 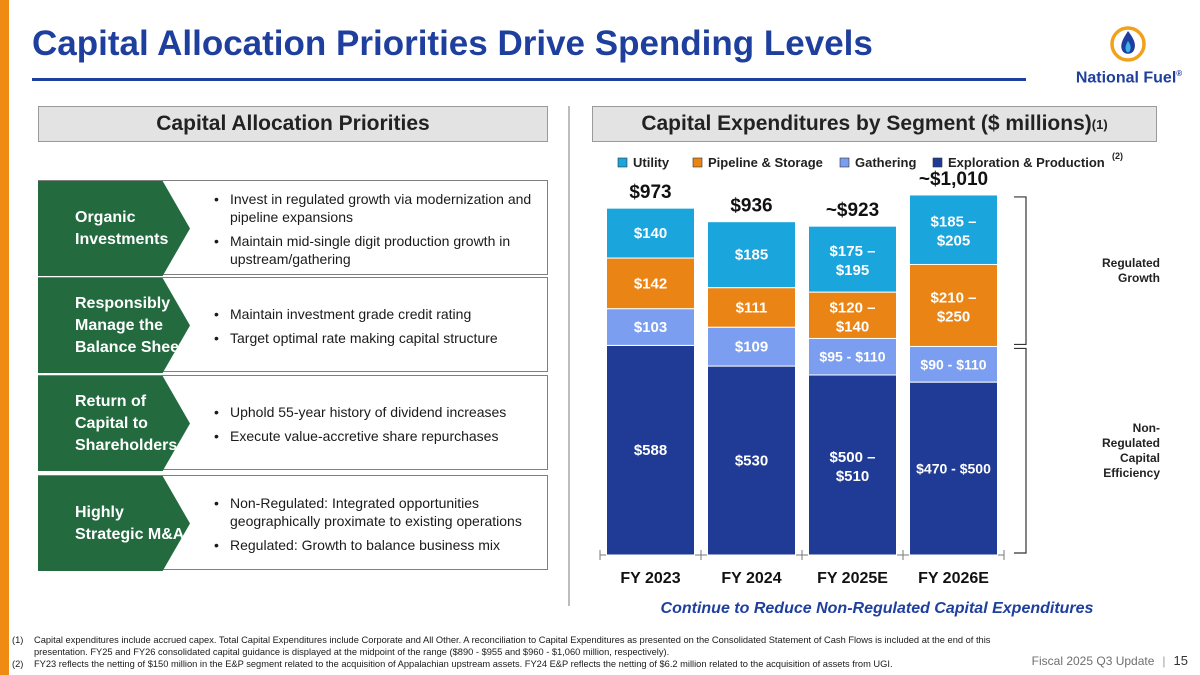 I want to click on bar-label: $500 –, so click(x=853, y=457).